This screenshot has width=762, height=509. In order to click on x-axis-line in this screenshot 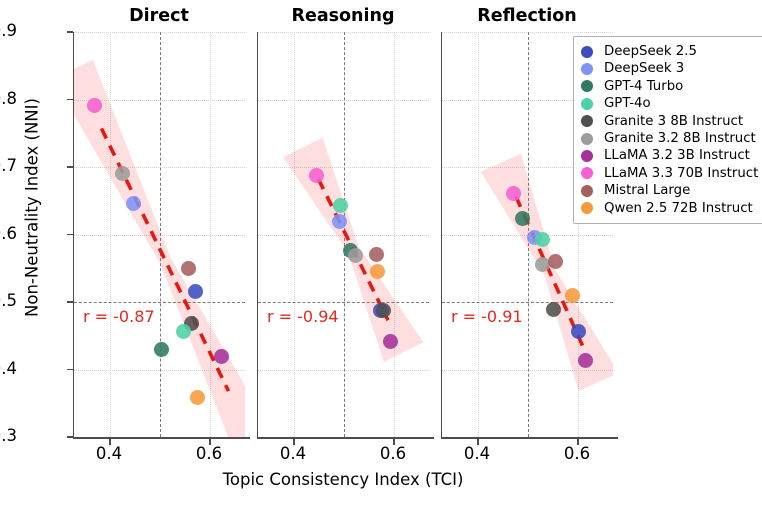, I will do `click(161, 438)`.